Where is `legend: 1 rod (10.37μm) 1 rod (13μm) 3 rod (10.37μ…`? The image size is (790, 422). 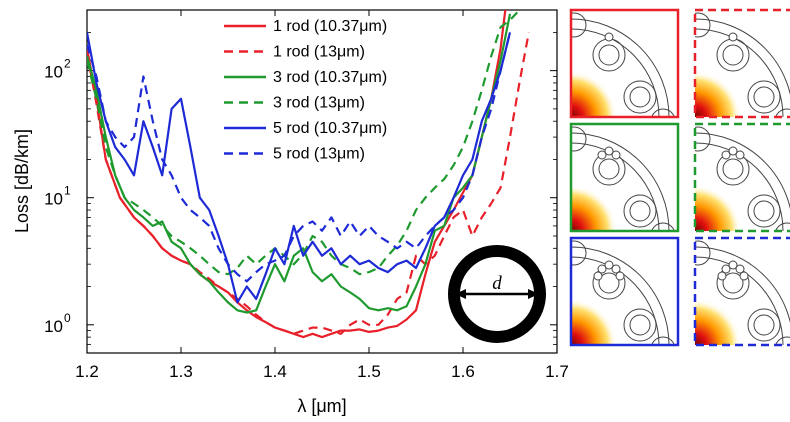 legend: 1 rod (10.37μm) 1 rod (13μm) 3 rod (10.37μ… is located at coordinates (305, 90).